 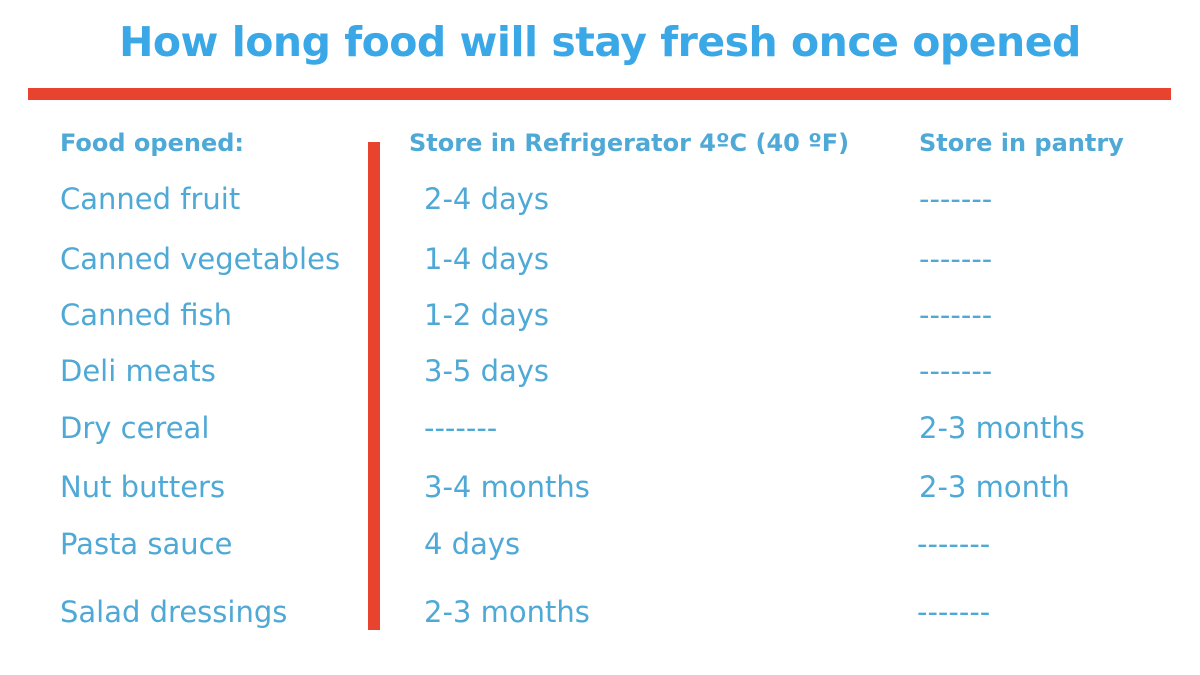 I want to click on row-canned-vegetables-pantry: -------, so click(x=956, y=259).